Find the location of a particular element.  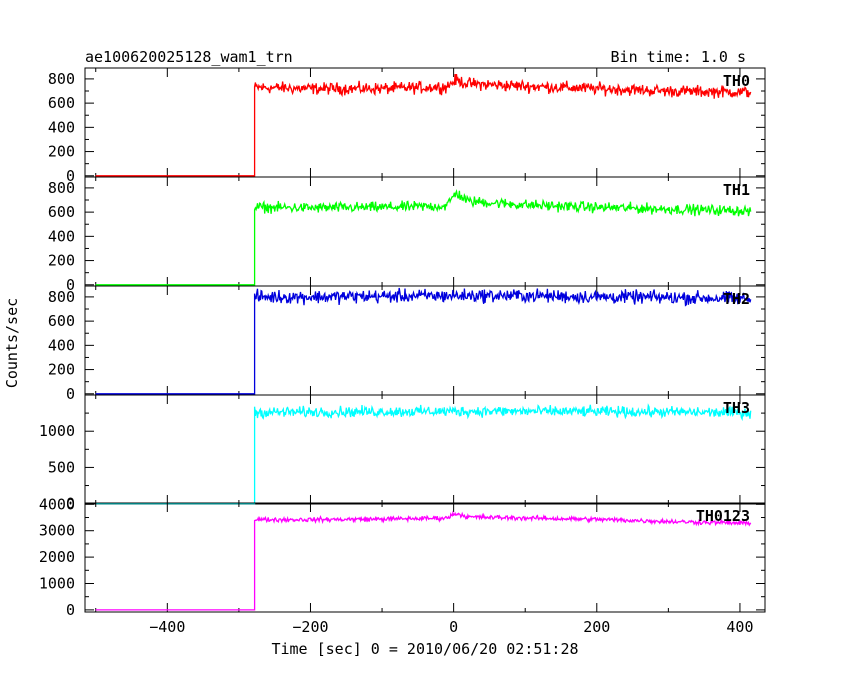

series-line-th2 is located at coordinates (423, 341).